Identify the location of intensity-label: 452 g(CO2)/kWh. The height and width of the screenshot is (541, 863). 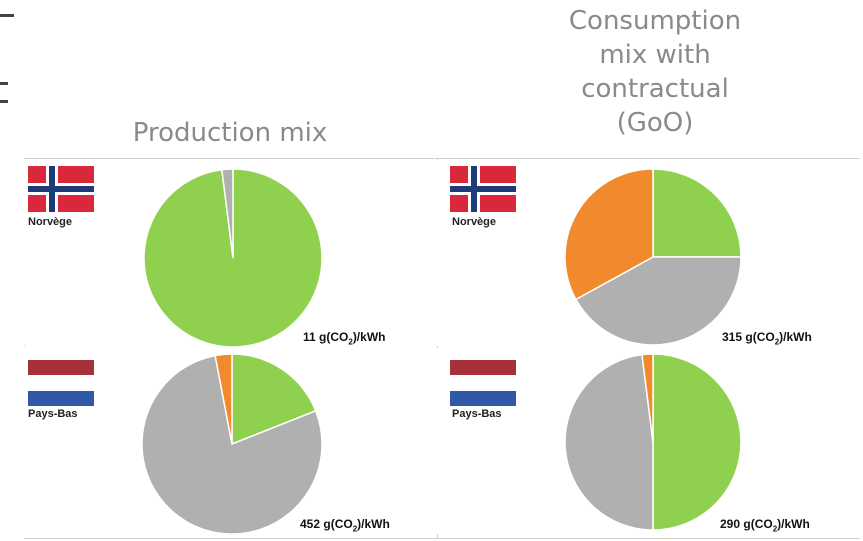
(345, 525).